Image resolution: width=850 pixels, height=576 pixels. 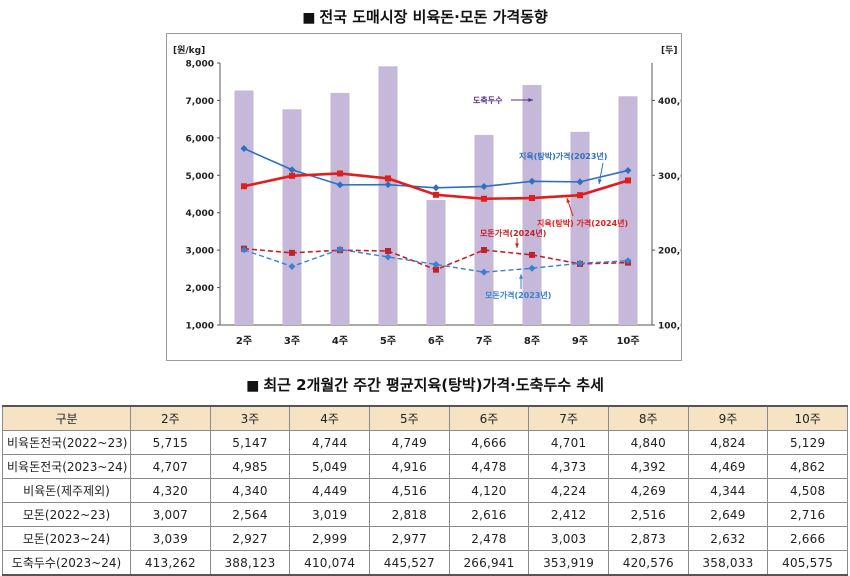 What do you see at coordinates (170, 466) in the screenshot?
I see `table-cell: 4,707` at bounding box center [170, 466].